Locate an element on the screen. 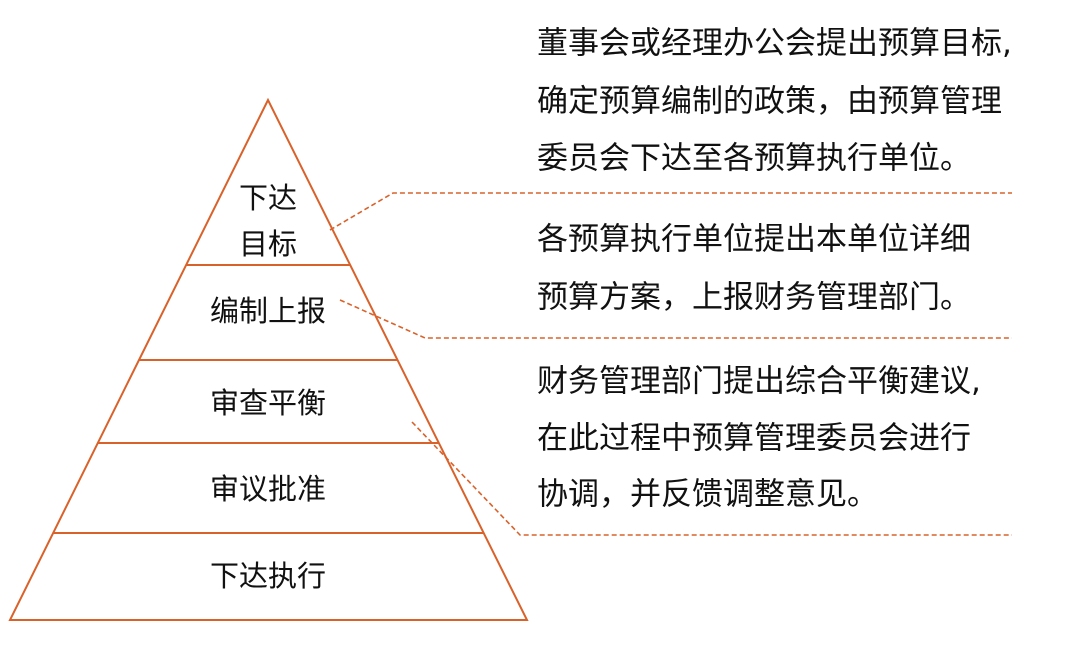  description-line: 在此过程中预算管理委员会进行 is located at coordinates (754, 439).